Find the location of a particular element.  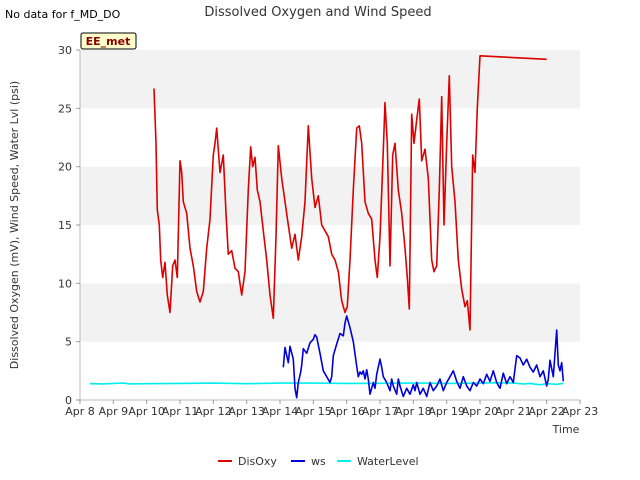

x-tick-label: Apr 17 is located at coordinates (380, 411).